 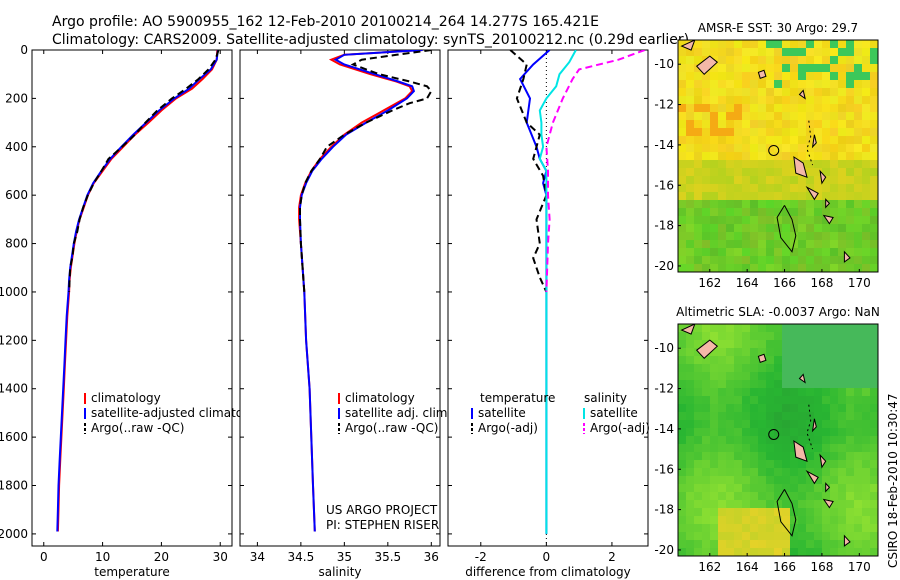 I want to click on sst_map-ytick-label: -20, so click(x=664, y=266).